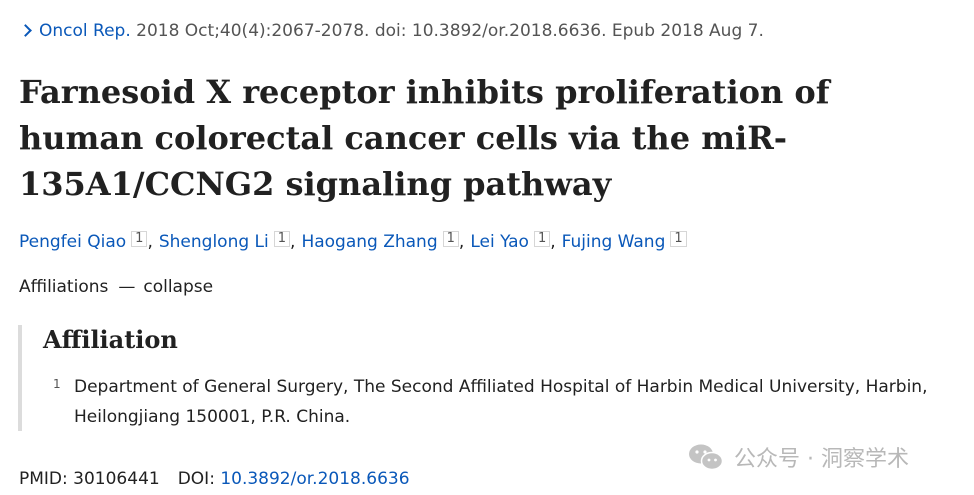 The height and width of the screenshot is (495, 974). Describe the element at coordinates (706, 457) in the screenshot. I see `wechat-icon` at that location.